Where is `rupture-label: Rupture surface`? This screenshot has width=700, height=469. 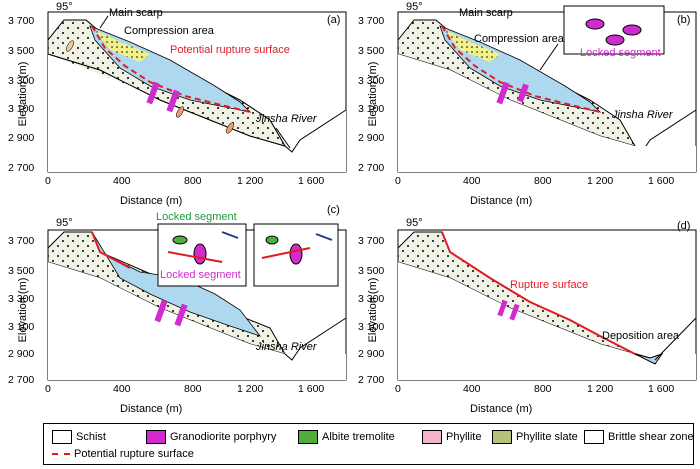
rupture-label: Rupture surface is located at coordinates (549, 285).